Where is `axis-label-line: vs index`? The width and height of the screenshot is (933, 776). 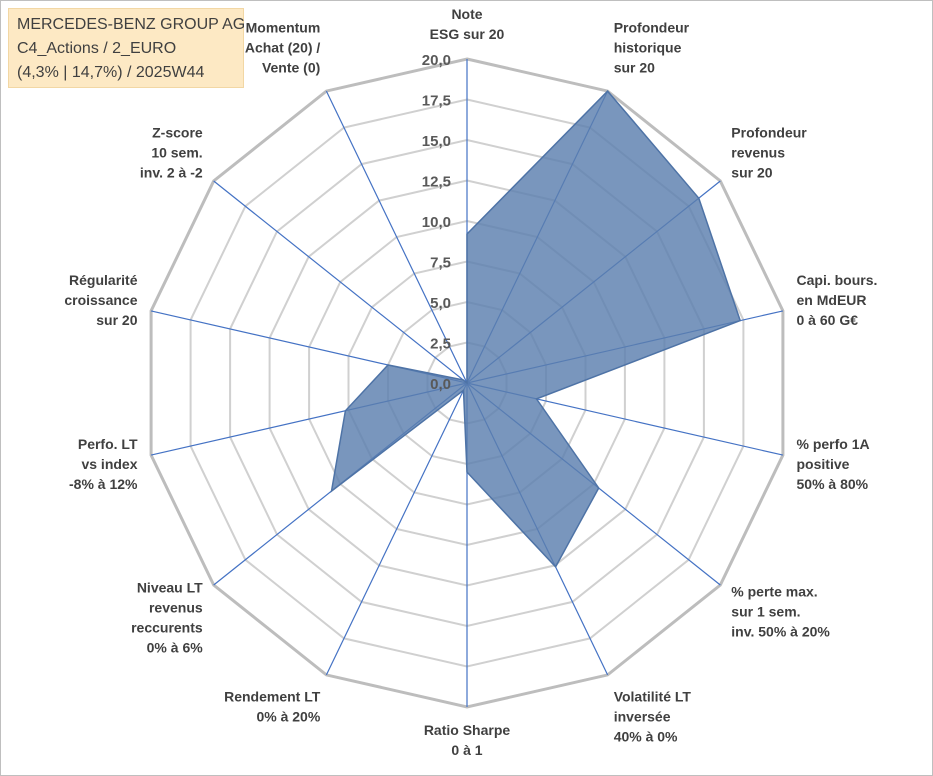
axis-label-line: vs index is located at coordinates (109, 464).